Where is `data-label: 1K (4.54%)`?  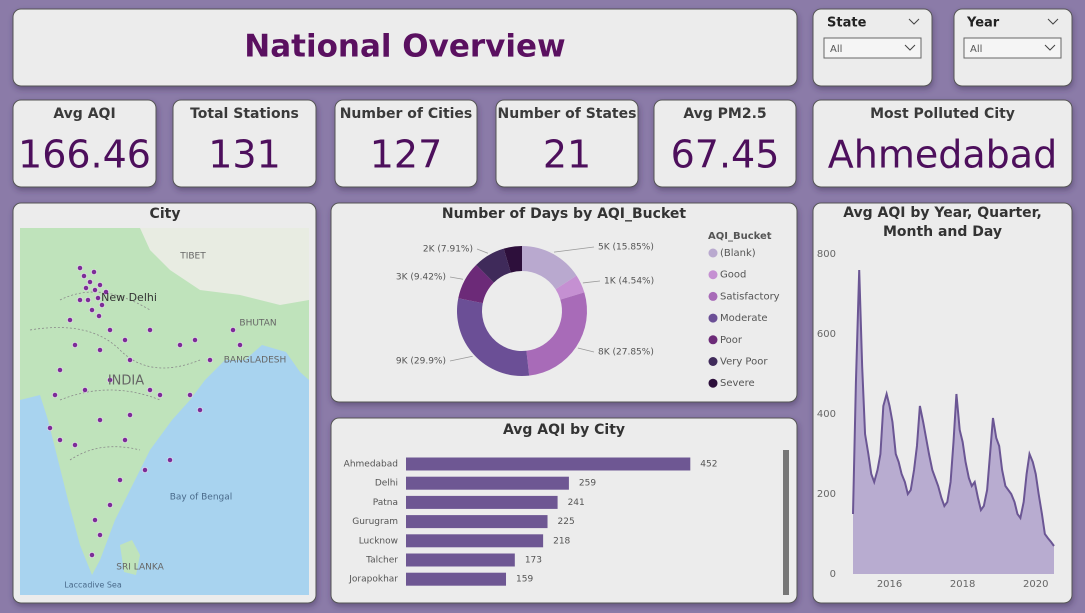 data-label: 1K (4.54%) is located at coordinates (629, 282).